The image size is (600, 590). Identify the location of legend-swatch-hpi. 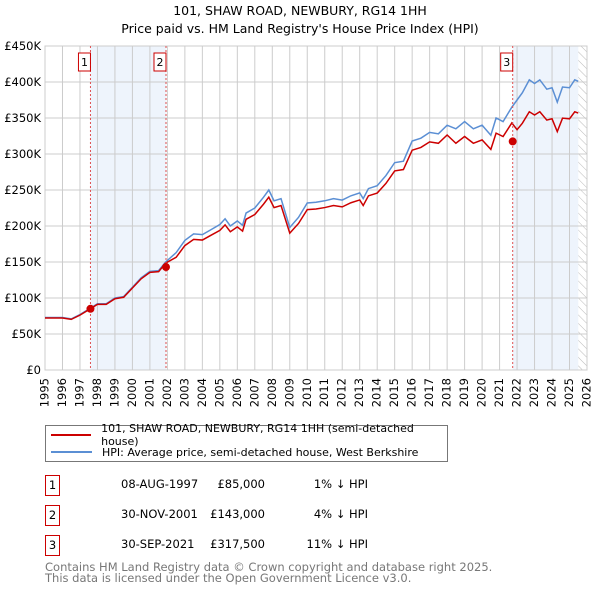
(71, 452).